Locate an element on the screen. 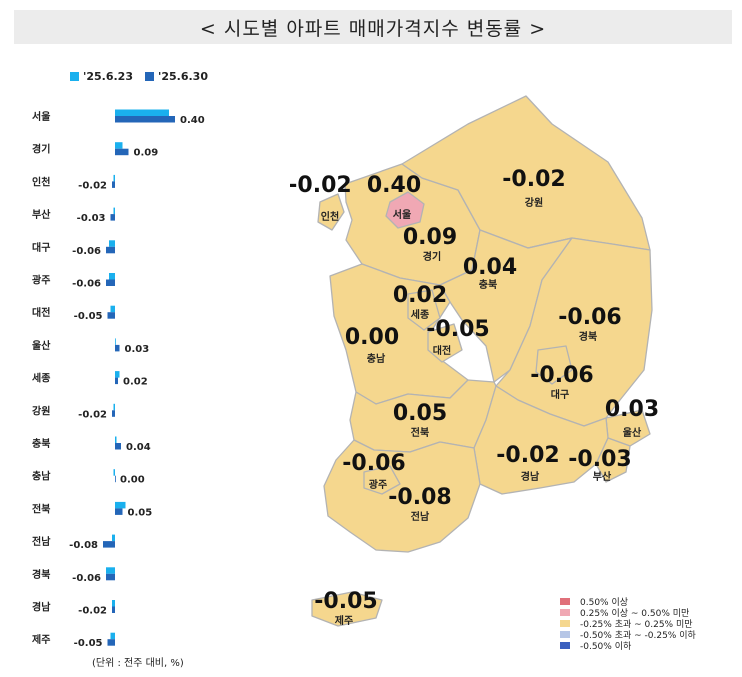  region-name-광주: 광주 is located at coordinates (378, 485).